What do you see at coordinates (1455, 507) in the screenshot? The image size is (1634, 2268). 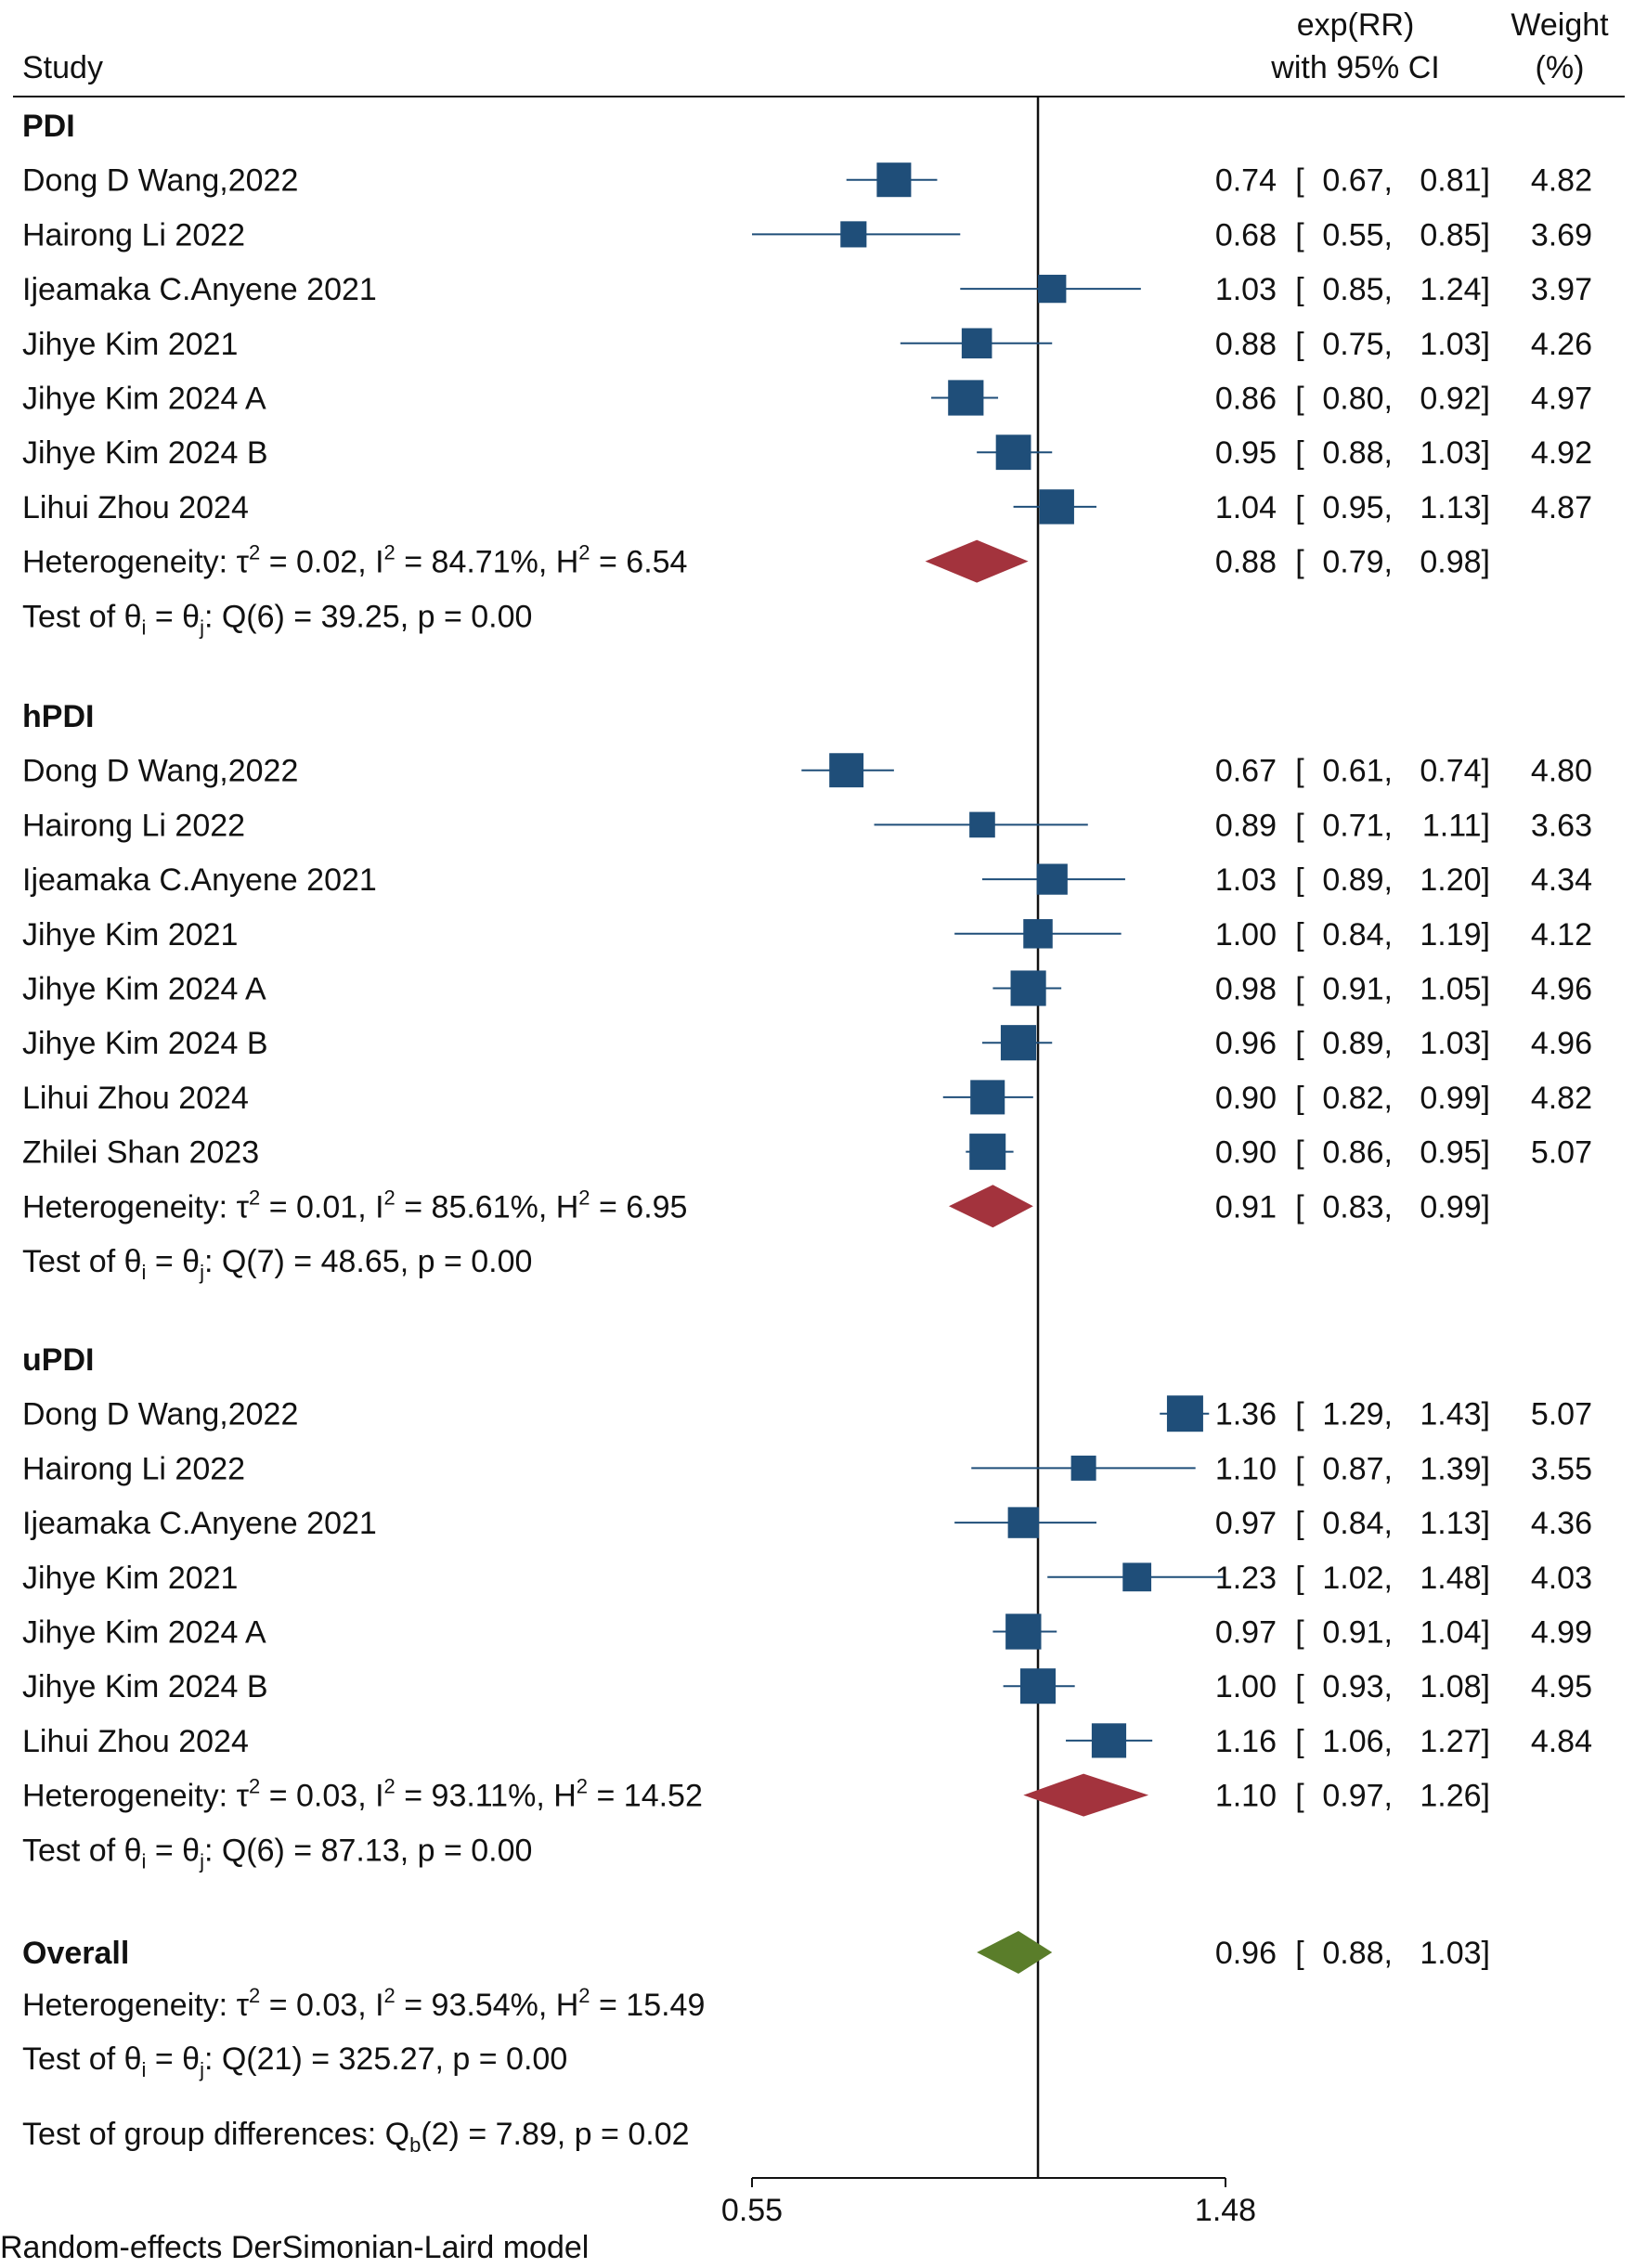 I see `group-pdi-study-7-ci-upper: 1.13]` at bounding box center [1455, 507].